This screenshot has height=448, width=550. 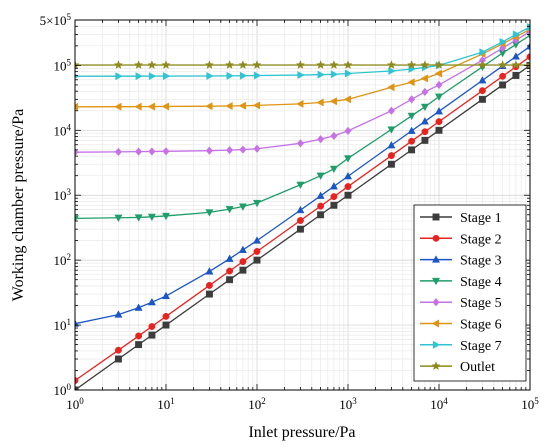 I want to click on legend-item-stage-7: Stage 7, so click(x=461, y=346).